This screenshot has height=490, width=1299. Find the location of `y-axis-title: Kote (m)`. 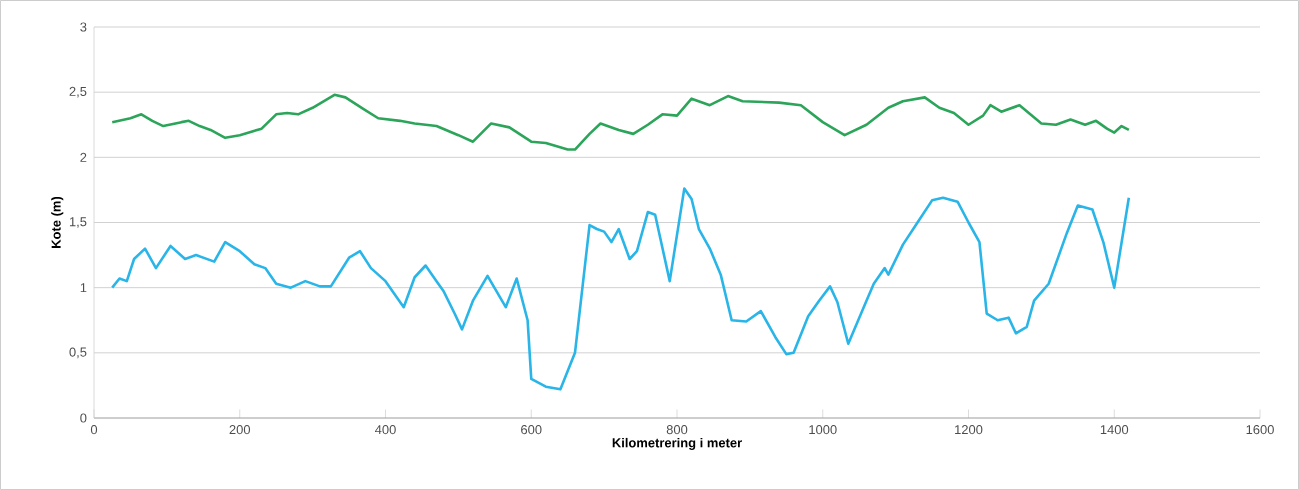

y-axis-title: Kote (m) is located at coordinates (57, 222).